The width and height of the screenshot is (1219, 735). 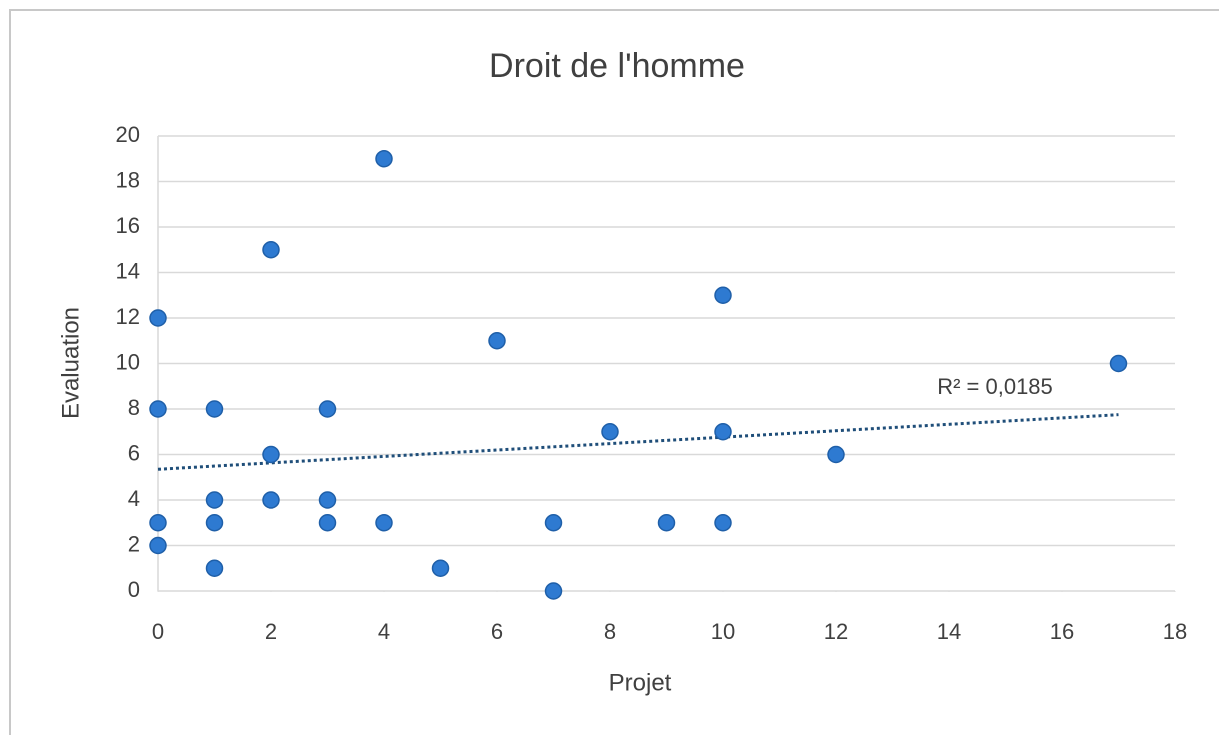 I want to click on trendline-label: R² = 0,0185, so click(x=995, y=386).